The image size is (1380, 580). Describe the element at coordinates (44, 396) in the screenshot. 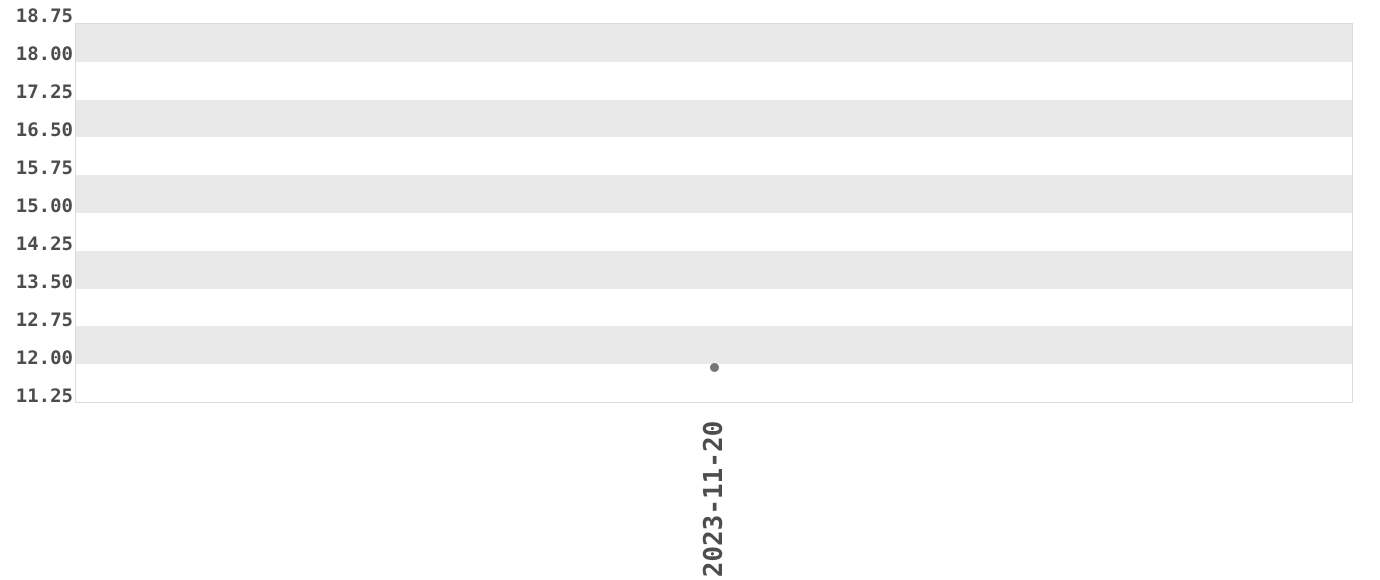

I see `y-tick-label: 11.25` at that location.